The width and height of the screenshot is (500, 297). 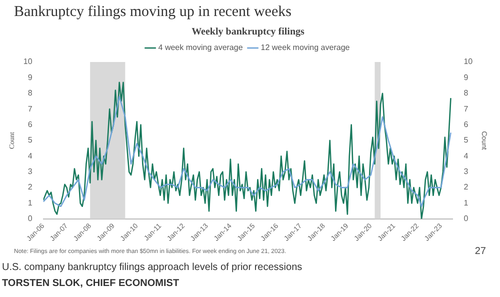 I want to click on y2-tick-label: 4, so click(x=466, y=155).